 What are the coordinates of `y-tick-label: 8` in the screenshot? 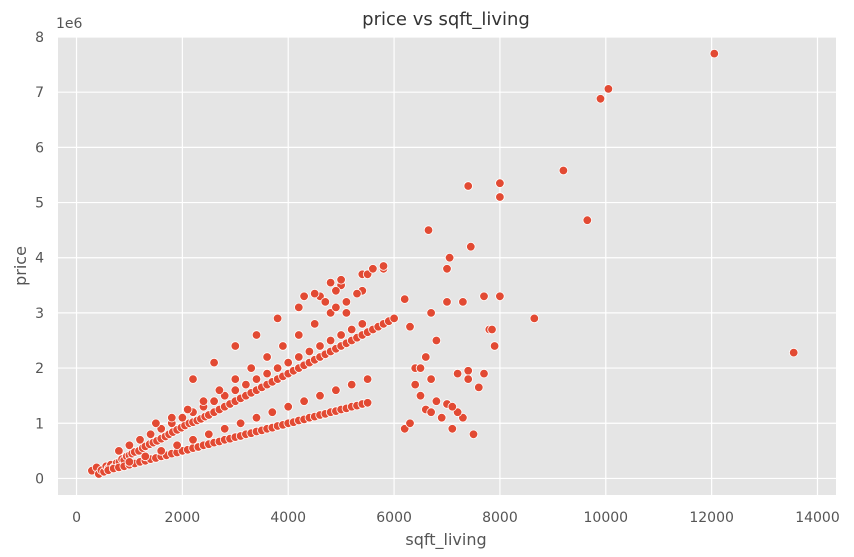 It's located at (39, 38).